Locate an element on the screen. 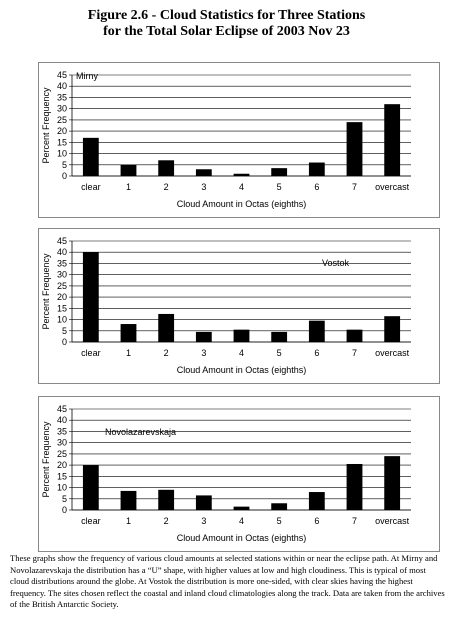 This screenshot has height=627, width=453. station-label: Mirny is located at coordinates (87, 76).